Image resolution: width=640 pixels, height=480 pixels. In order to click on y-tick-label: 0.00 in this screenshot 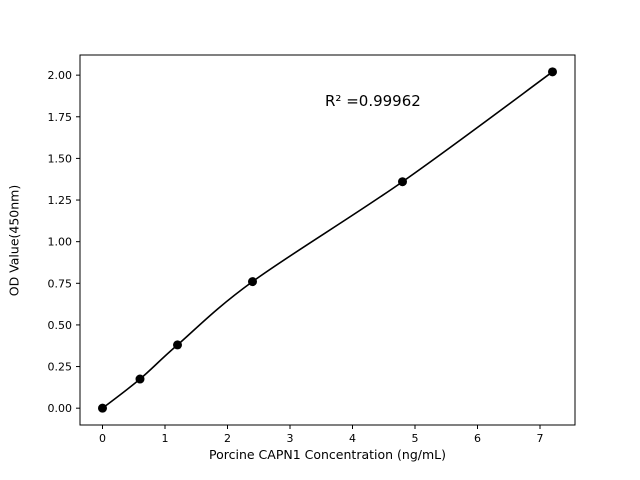, I will do `click(60, 408)`.